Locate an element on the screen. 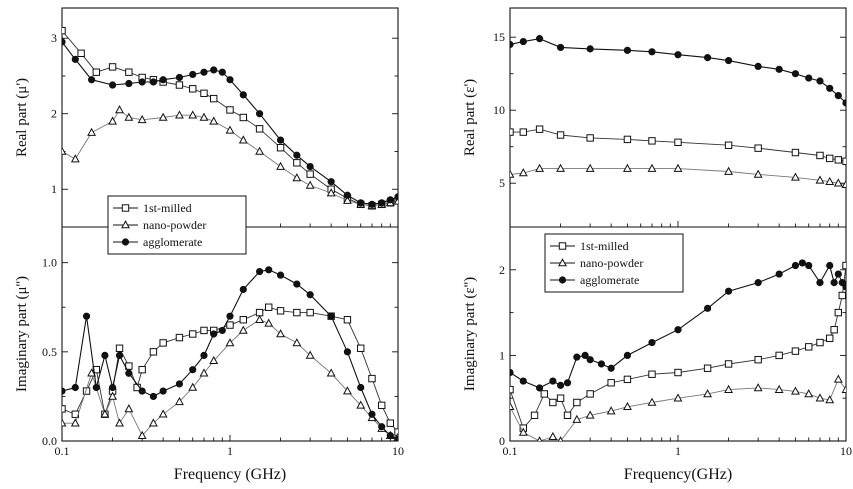 The height and width of the screenshot is (489, 853). panel-permittivity-xtick-label: 0.1 is located at coordinates (510, 451).